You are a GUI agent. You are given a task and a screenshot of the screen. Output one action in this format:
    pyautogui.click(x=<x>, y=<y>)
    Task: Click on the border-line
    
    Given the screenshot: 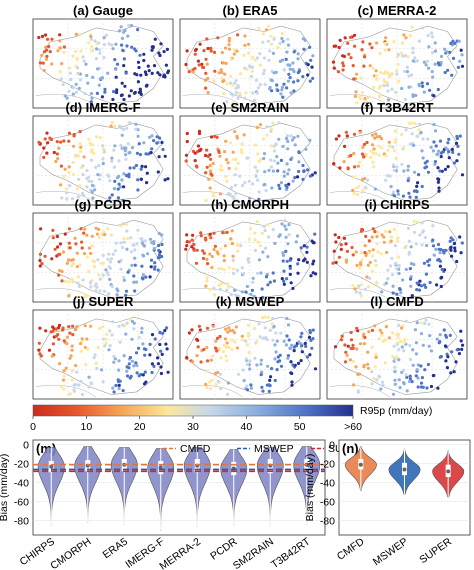 What is the action you would take?
    pyautogui.click(x=360, y=197)
    